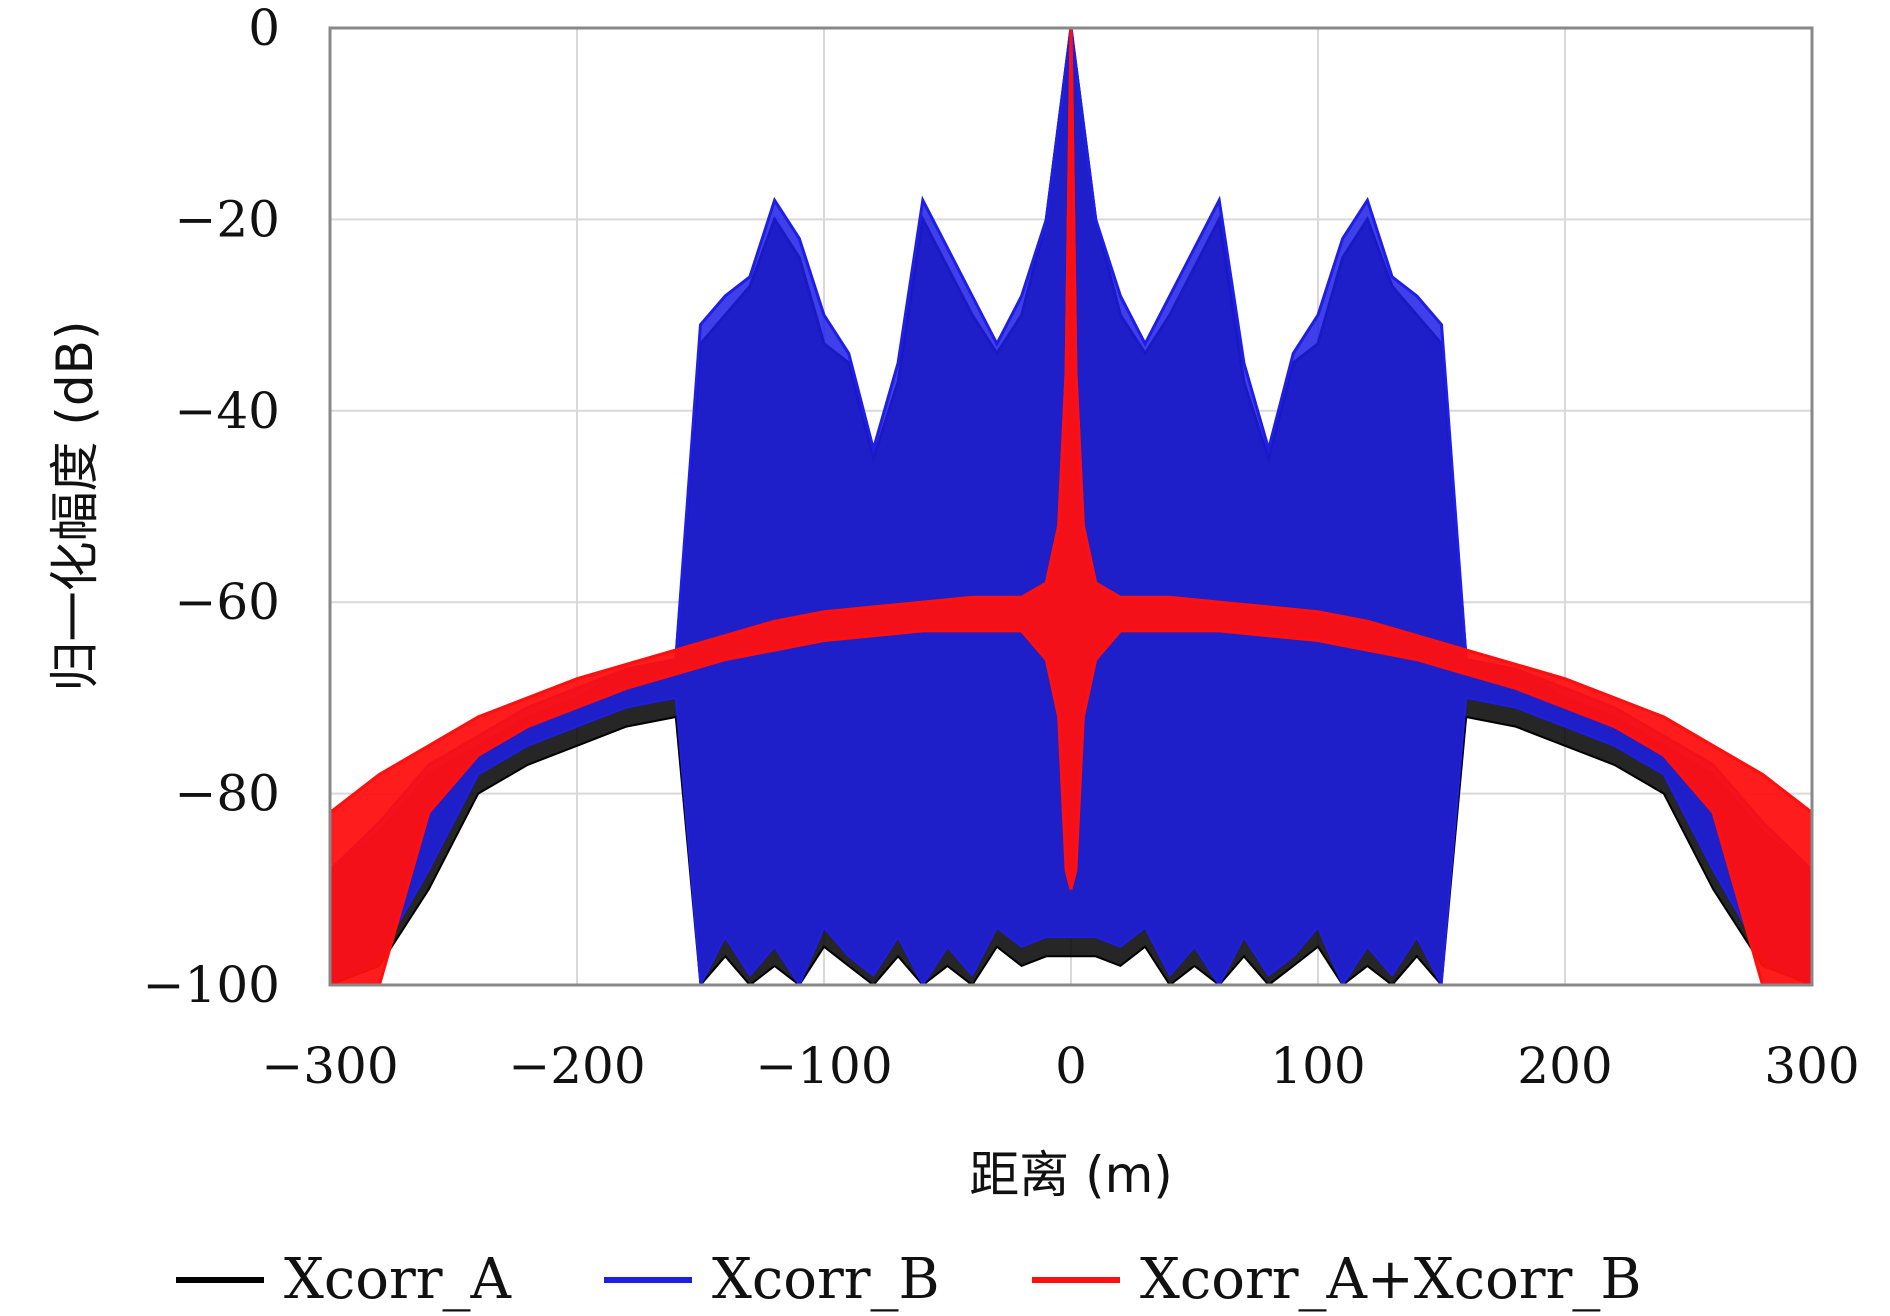  Describe the element at coordinates (75, 506) in the screenshot. I see `y-axis-label: 归一化幅度 (dB)` at that location.